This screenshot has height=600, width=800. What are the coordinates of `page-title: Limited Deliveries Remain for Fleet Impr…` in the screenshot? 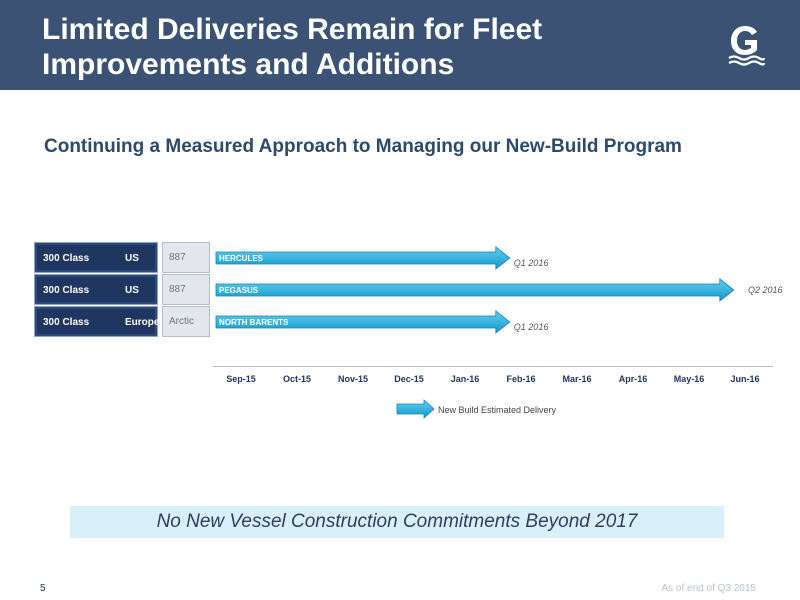 It's located at (362, 47).